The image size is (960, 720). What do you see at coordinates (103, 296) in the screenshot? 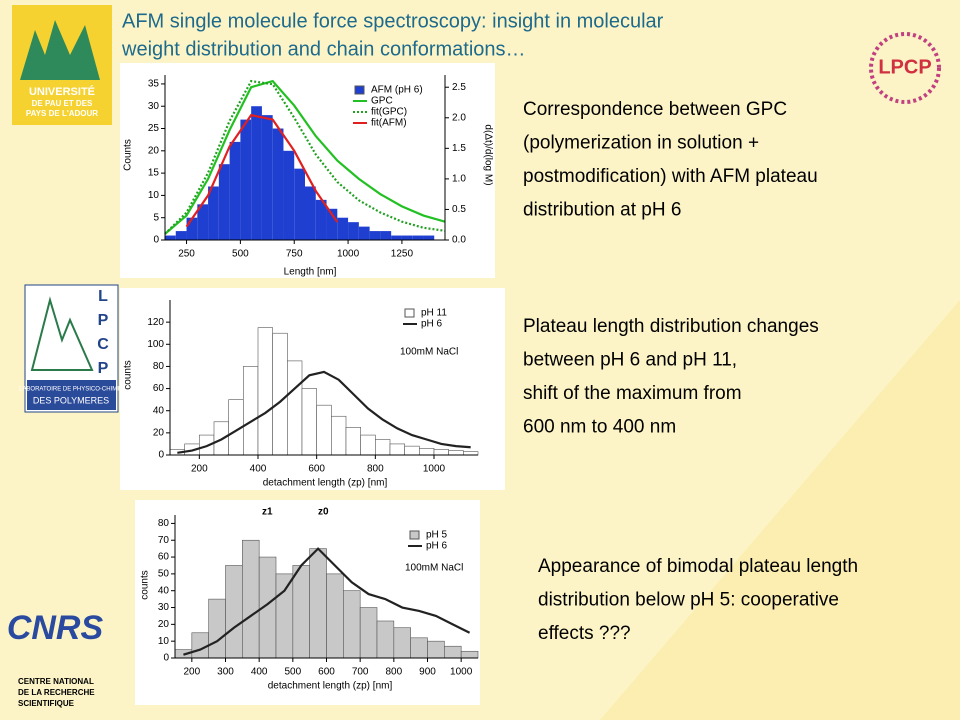
I see `logo-text: L` at bounding box center [103, 296].